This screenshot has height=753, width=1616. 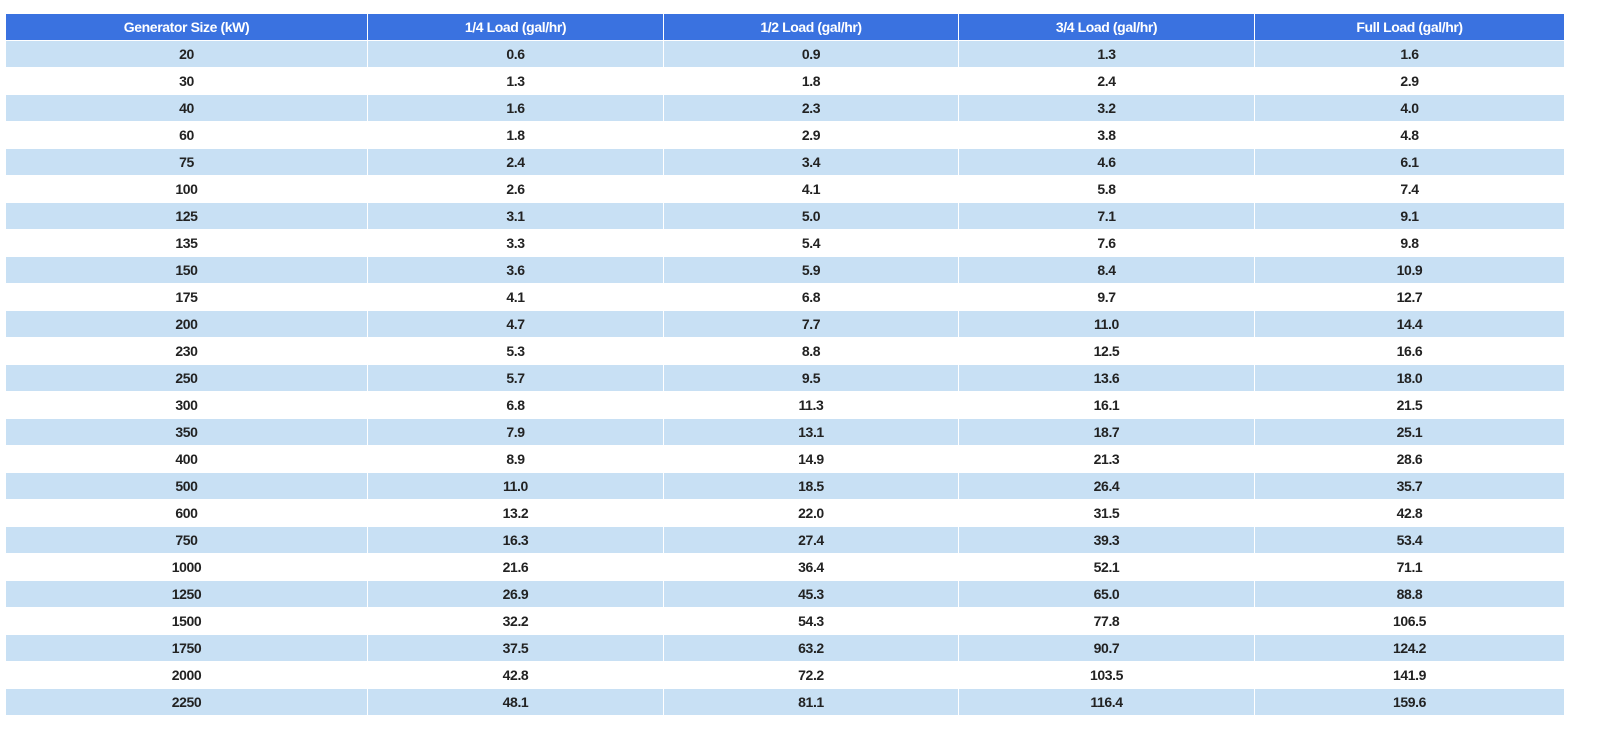 I want to click on table-cell: 9.5, so click(x=811, y=378).